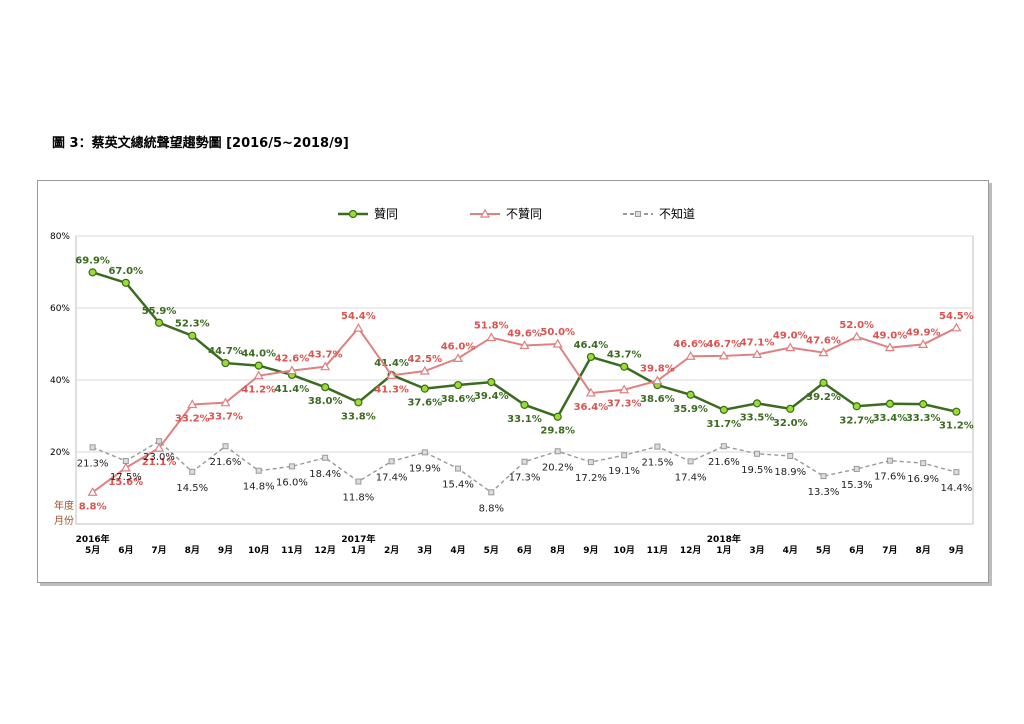 The width and height of the screenshot is (1024, 724). Describe the element at coordinates (292, 482) in the screenshot. I see `data-label: 16.0%` at that location.